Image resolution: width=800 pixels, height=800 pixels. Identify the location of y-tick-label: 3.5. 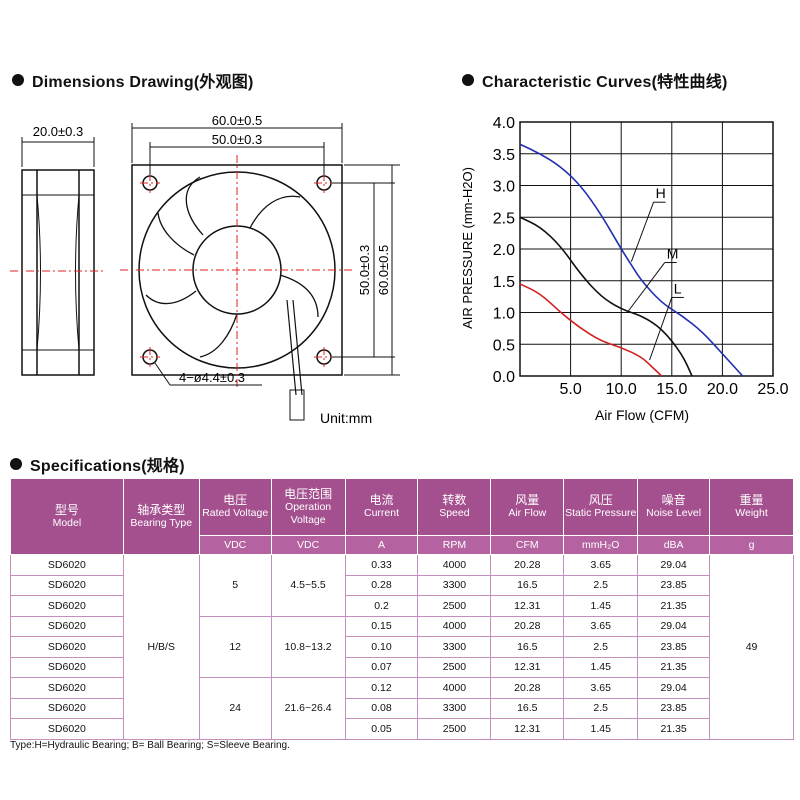
(504, 155).